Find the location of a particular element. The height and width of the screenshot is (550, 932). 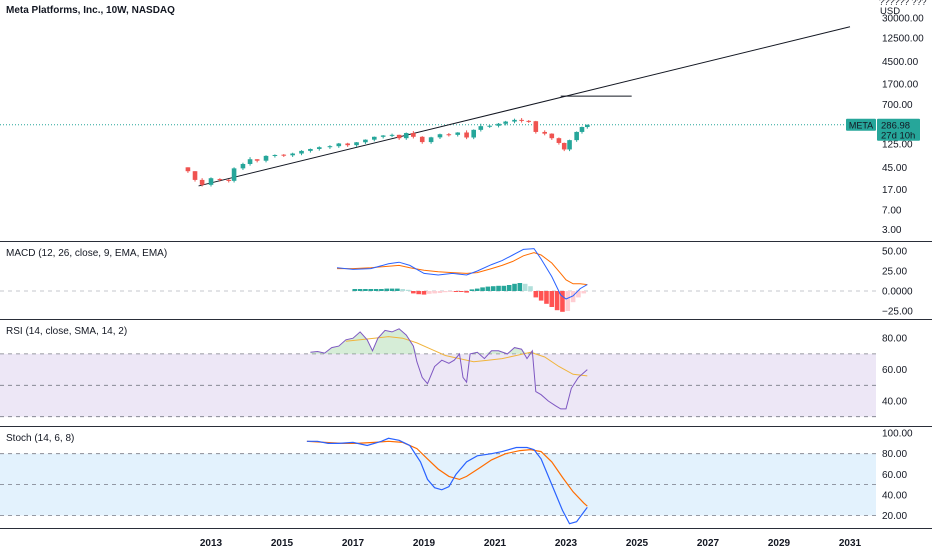

price-axis-tick-label: 17.00 is located at coordinates (894, 190).